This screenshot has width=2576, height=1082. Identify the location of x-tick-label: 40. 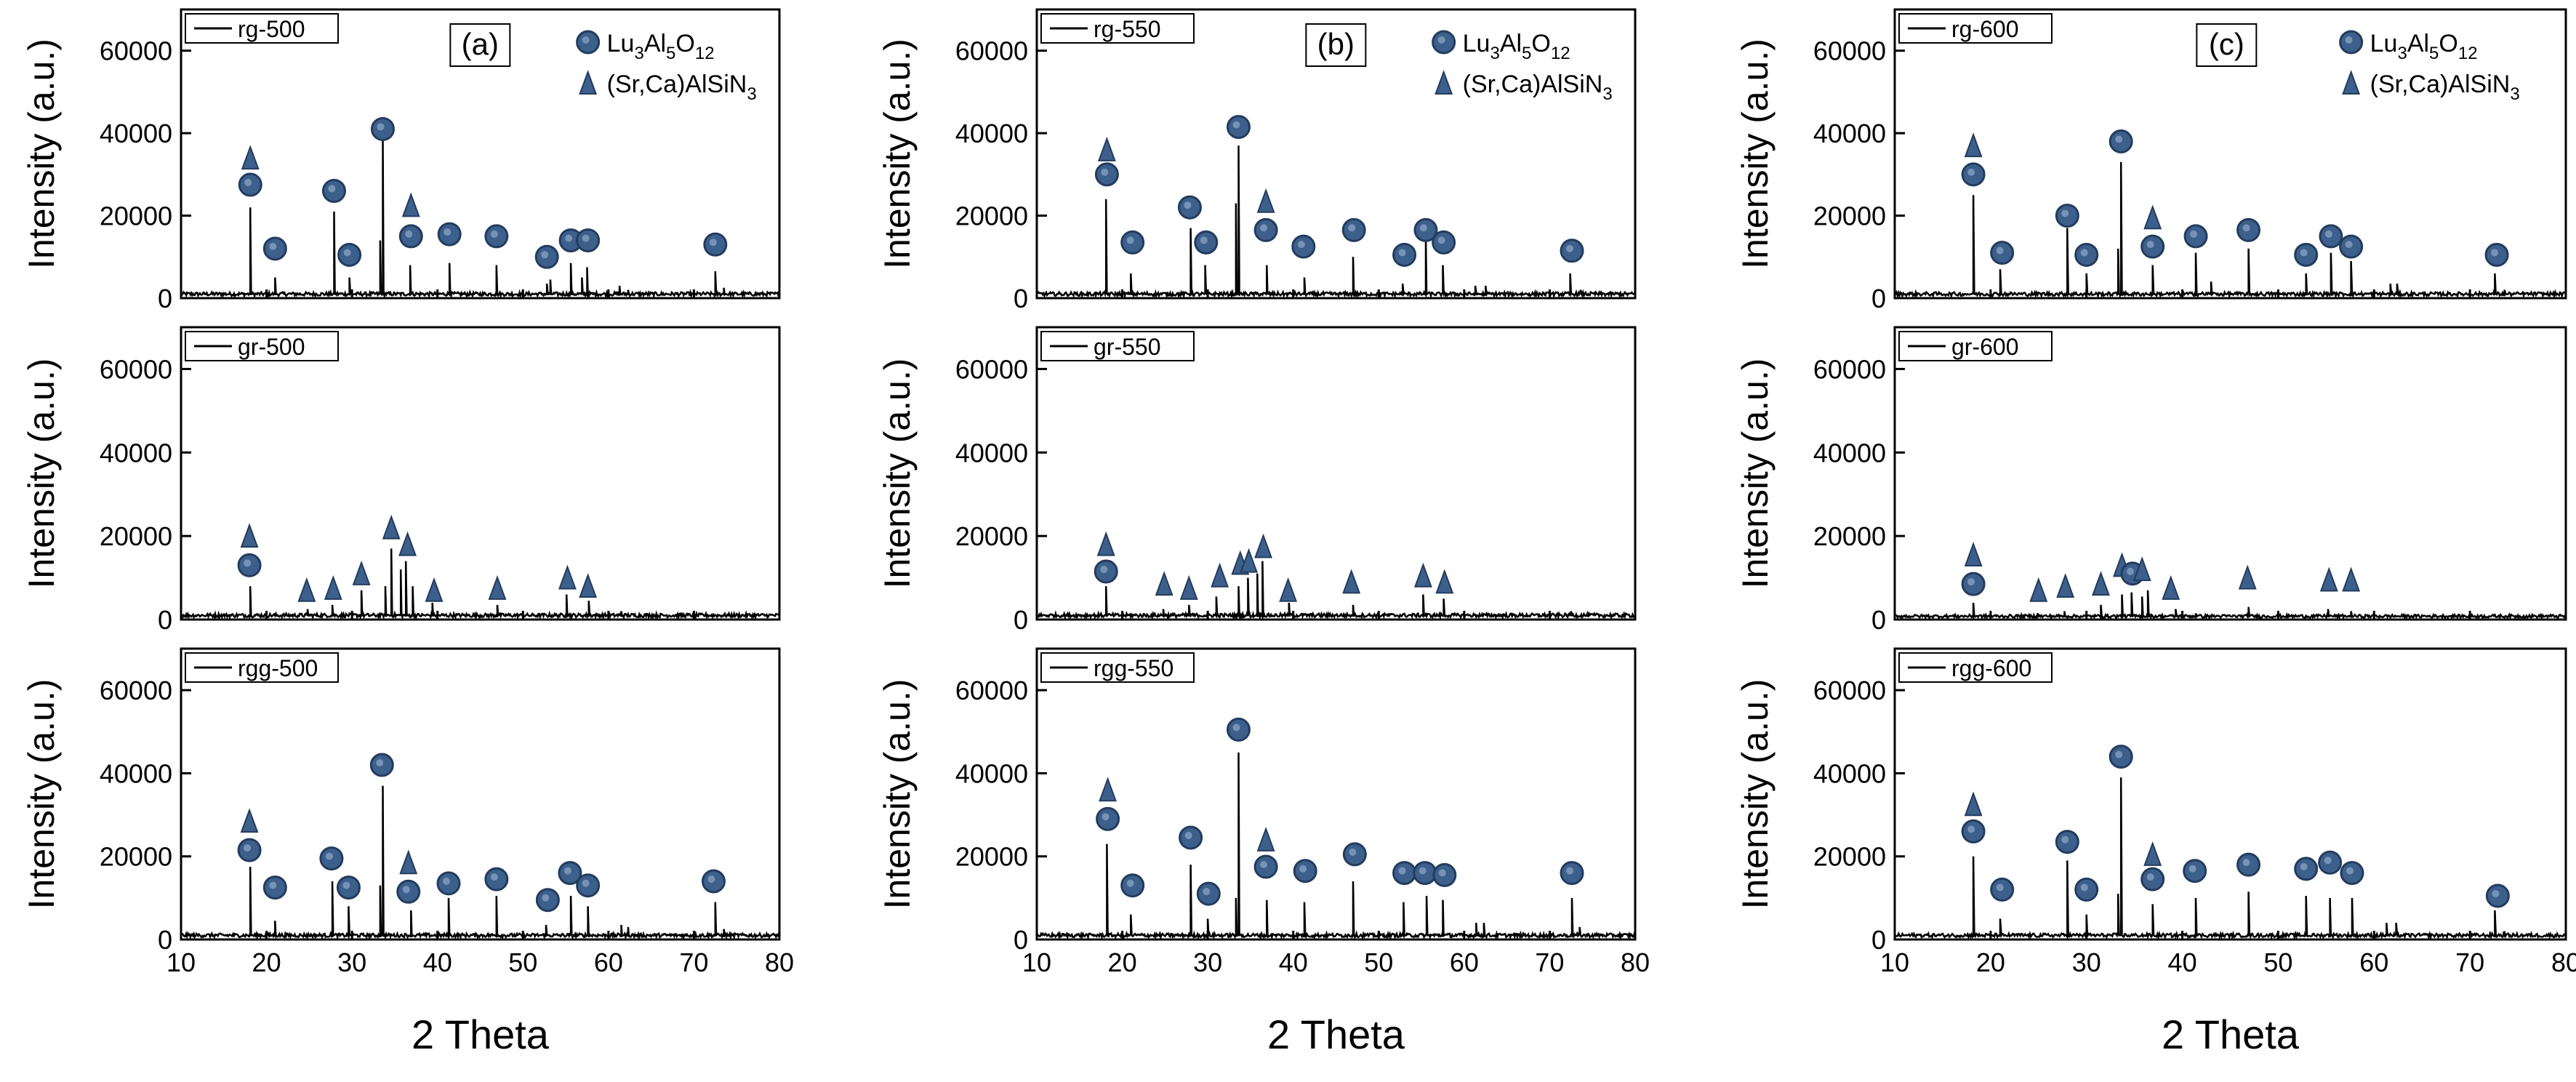
(1294, 962).